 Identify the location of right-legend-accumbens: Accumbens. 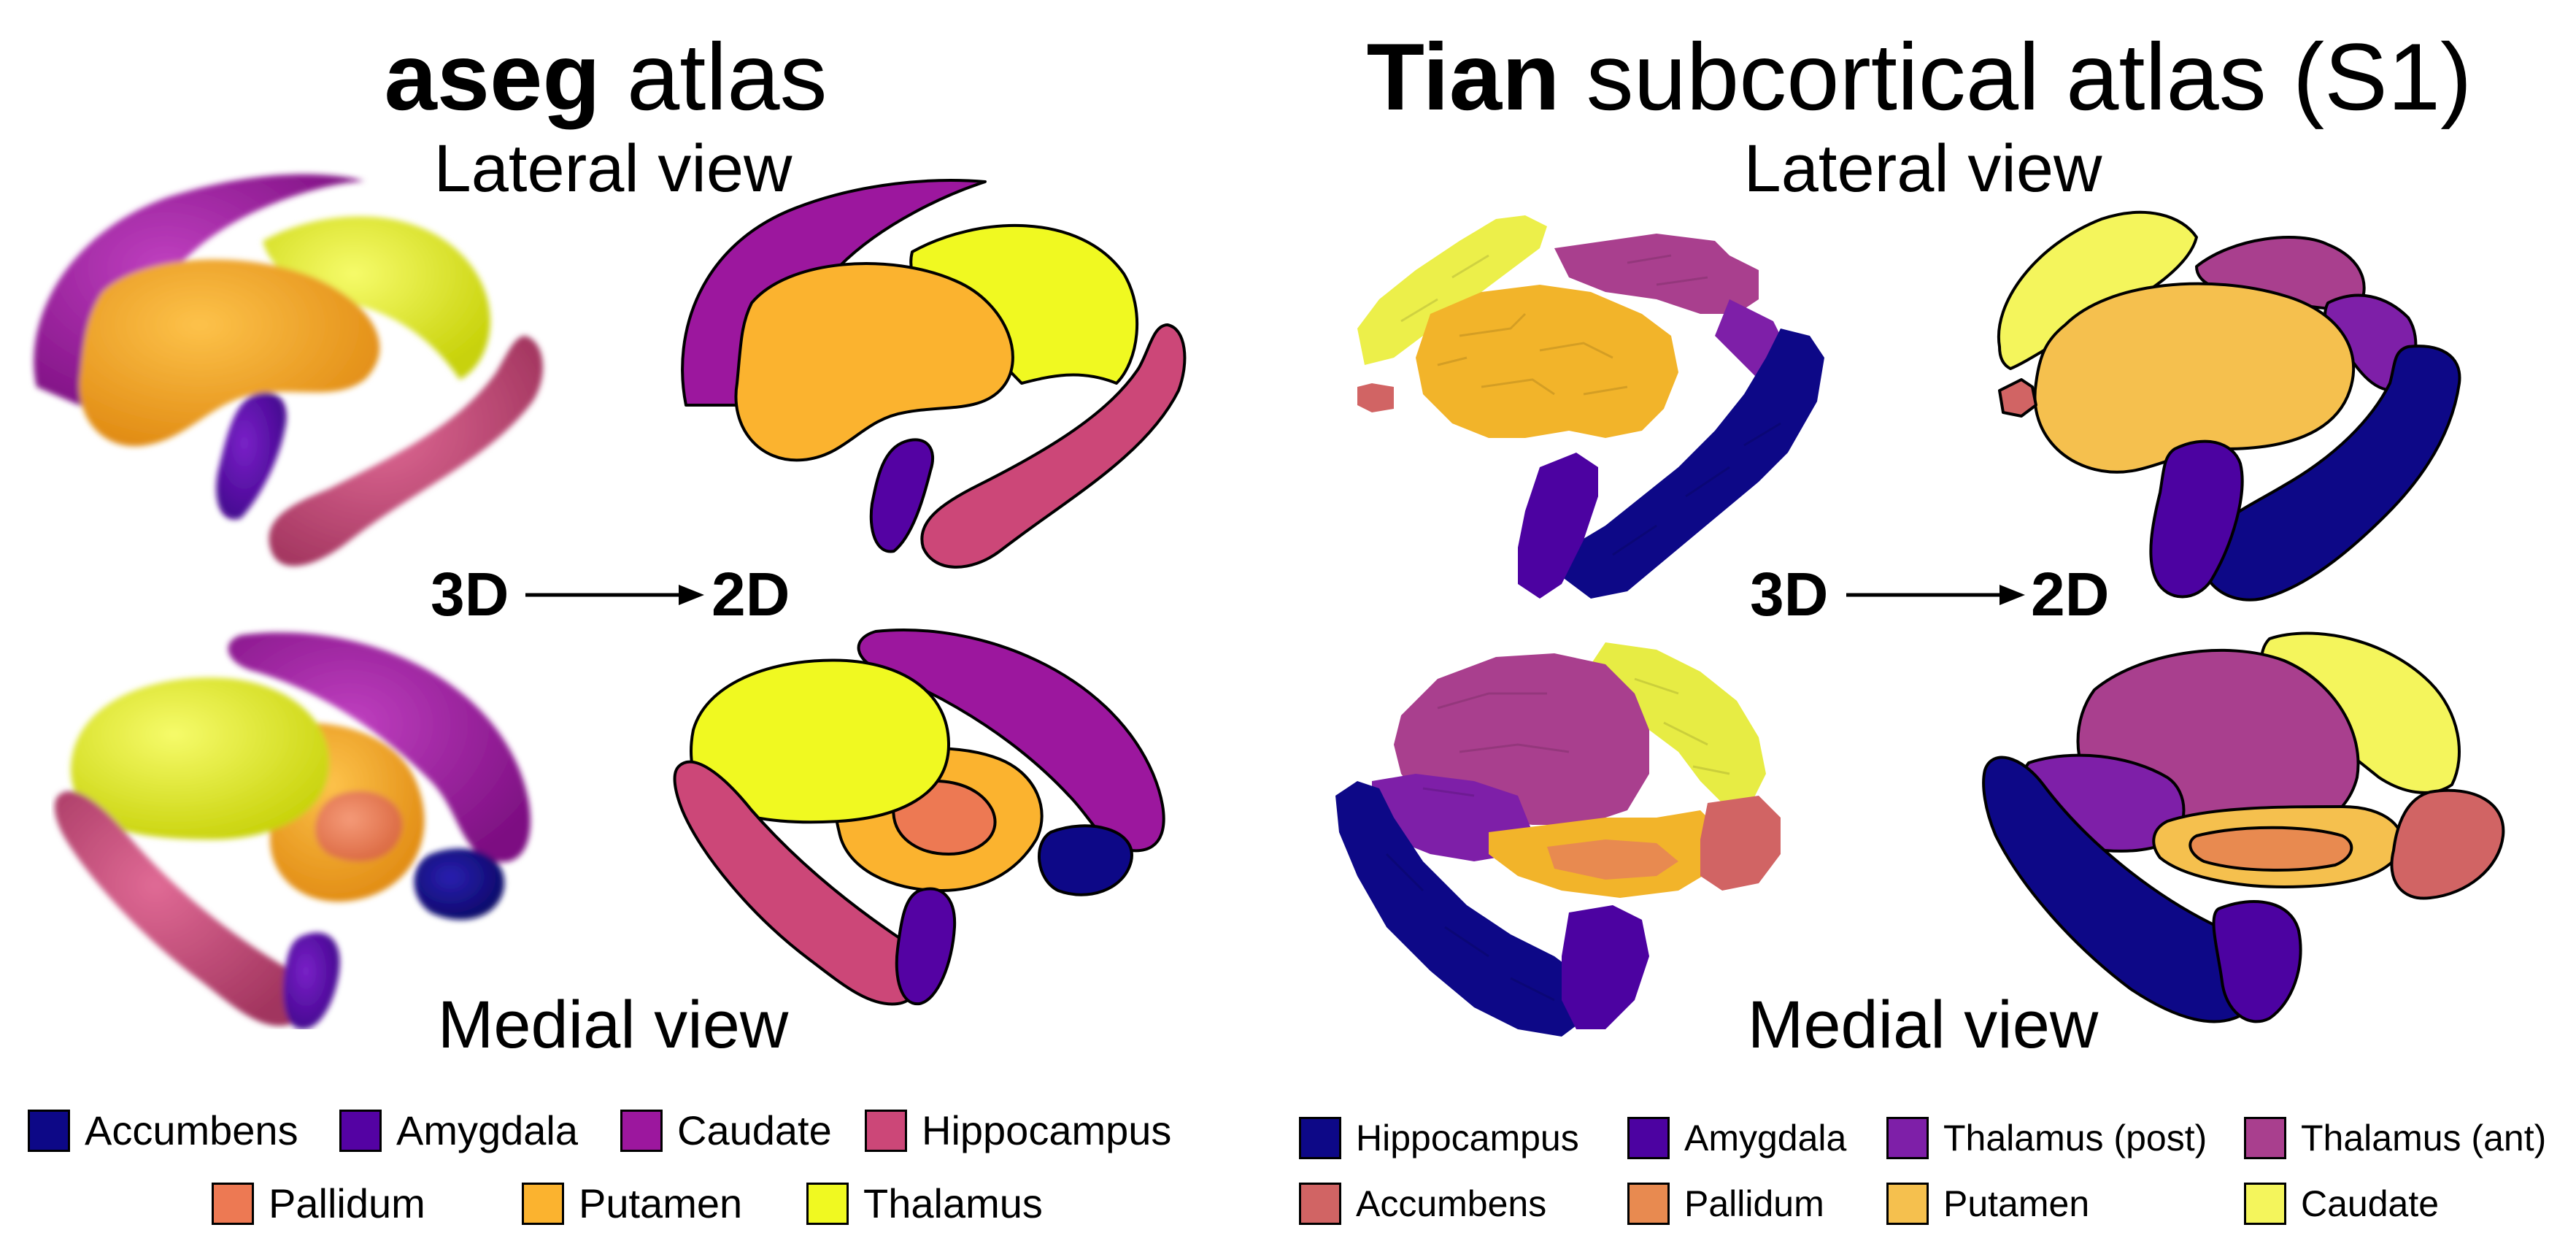
(1422, 1204).